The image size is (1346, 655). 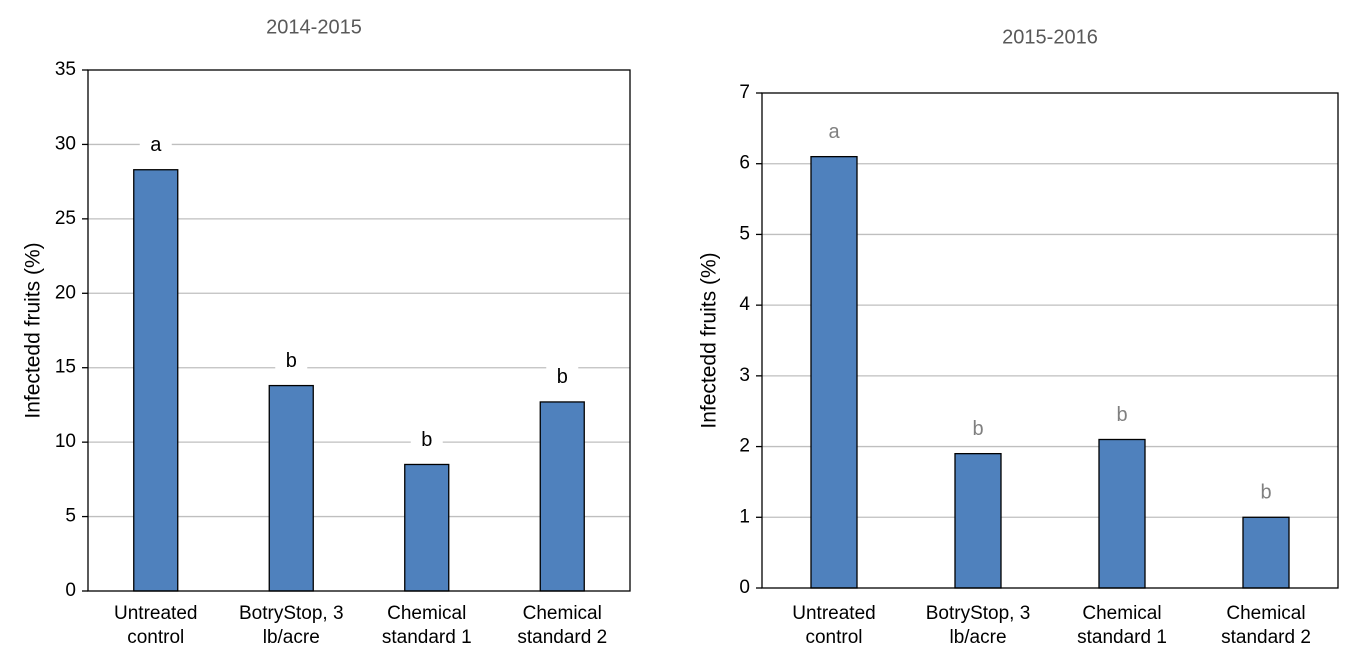 I want to click on chart-title: 2014-2015, so click(x=314, y=27).